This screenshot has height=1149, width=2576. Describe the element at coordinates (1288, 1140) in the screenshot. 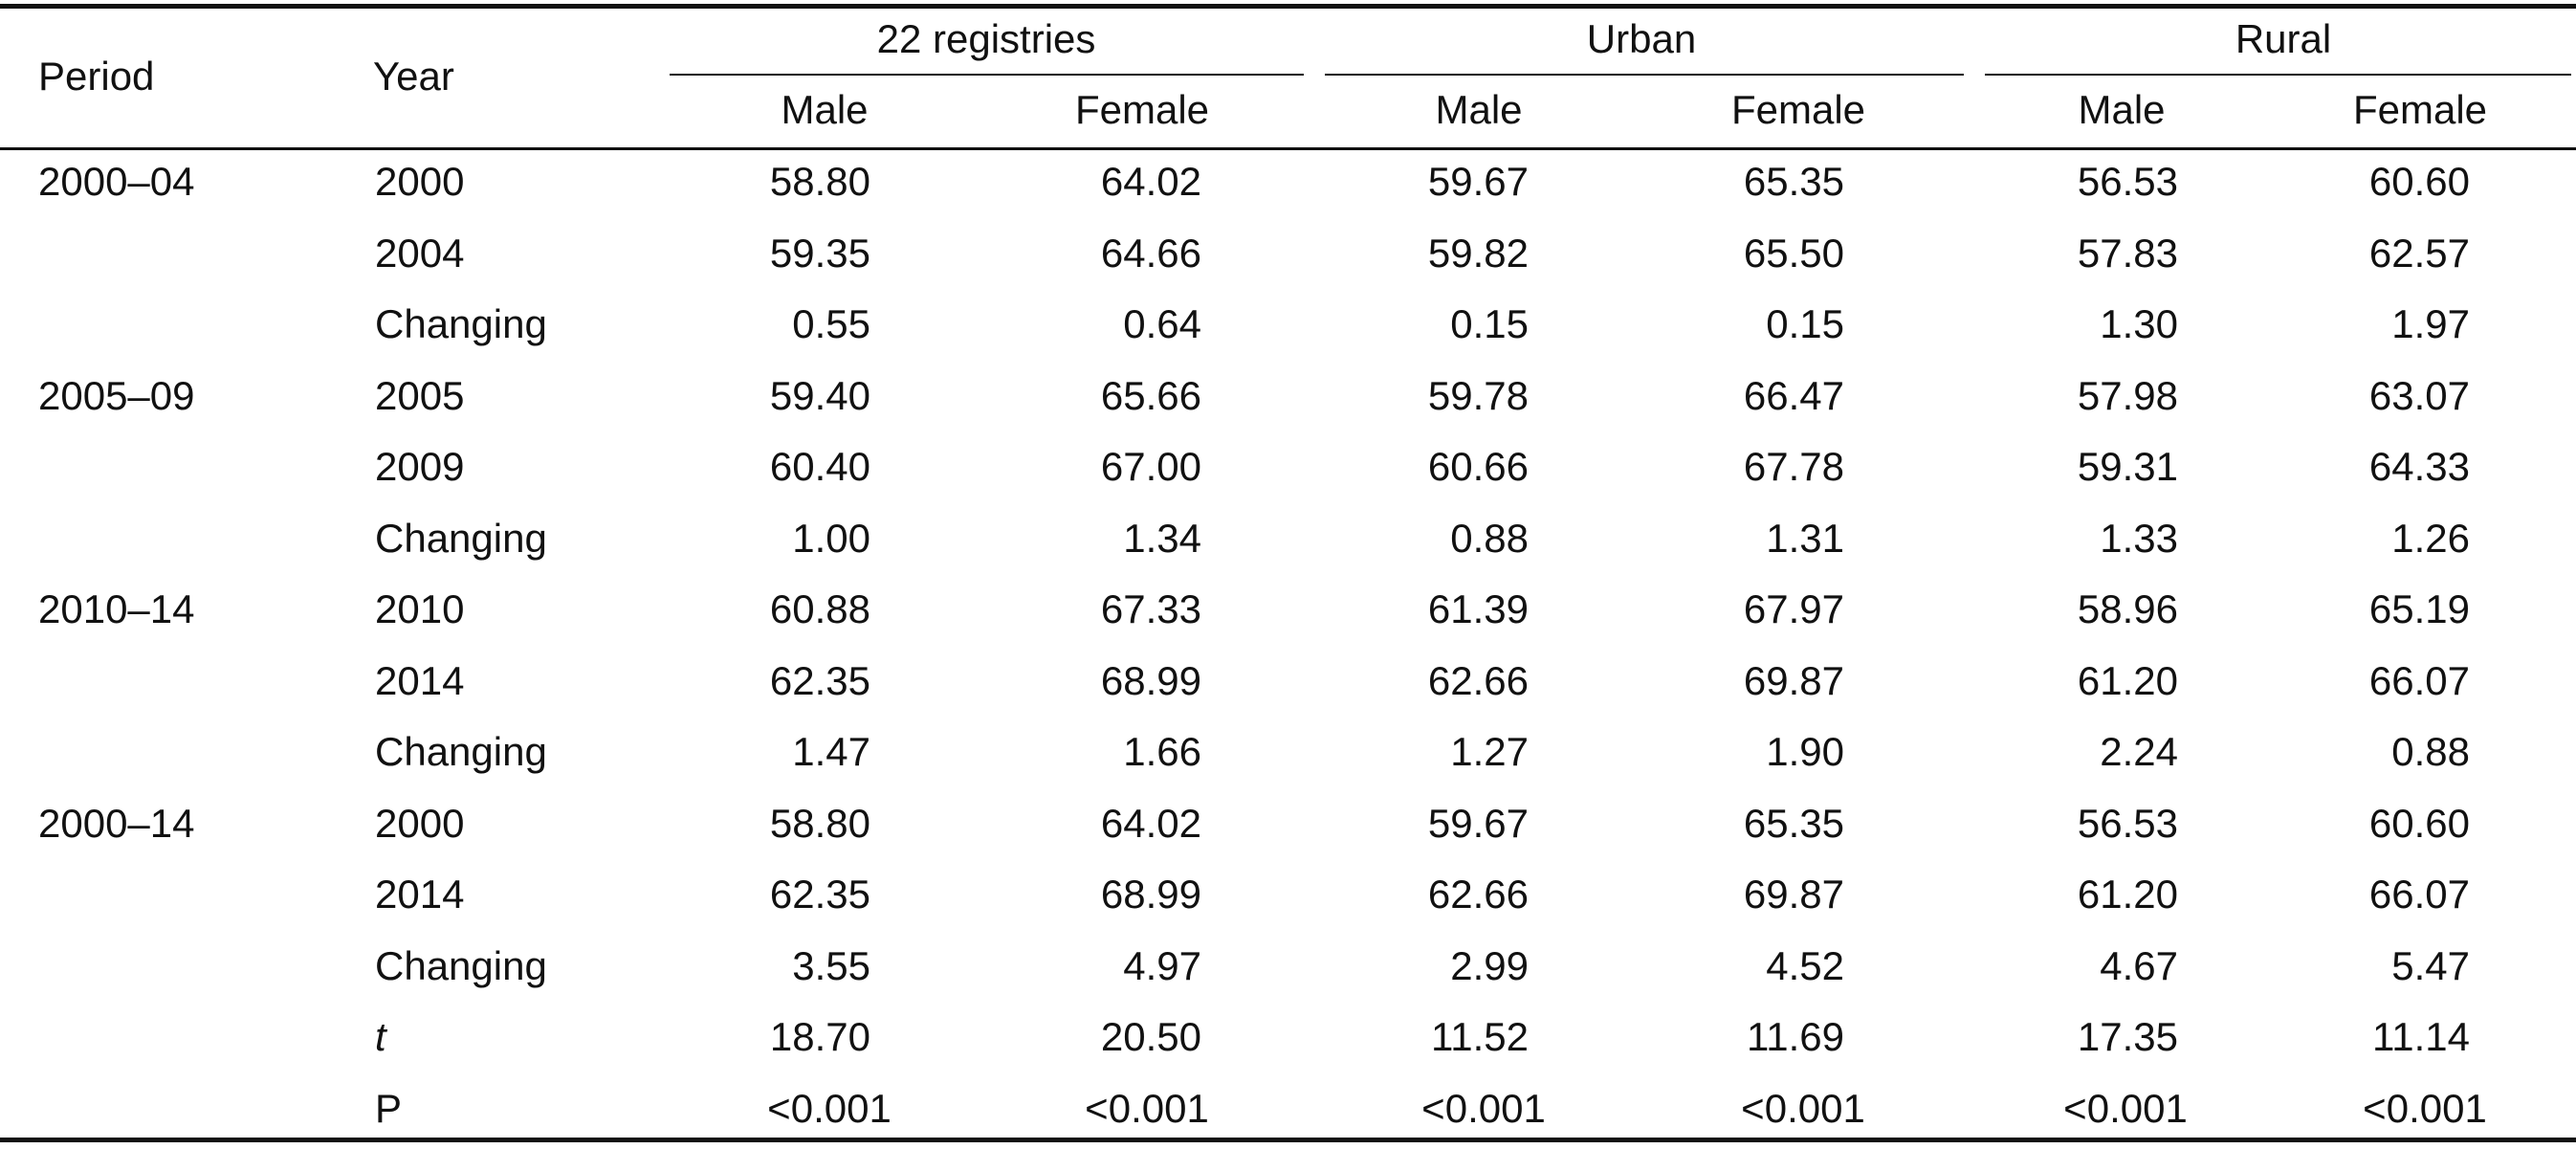

I see `table-bottom-rule` at that location.